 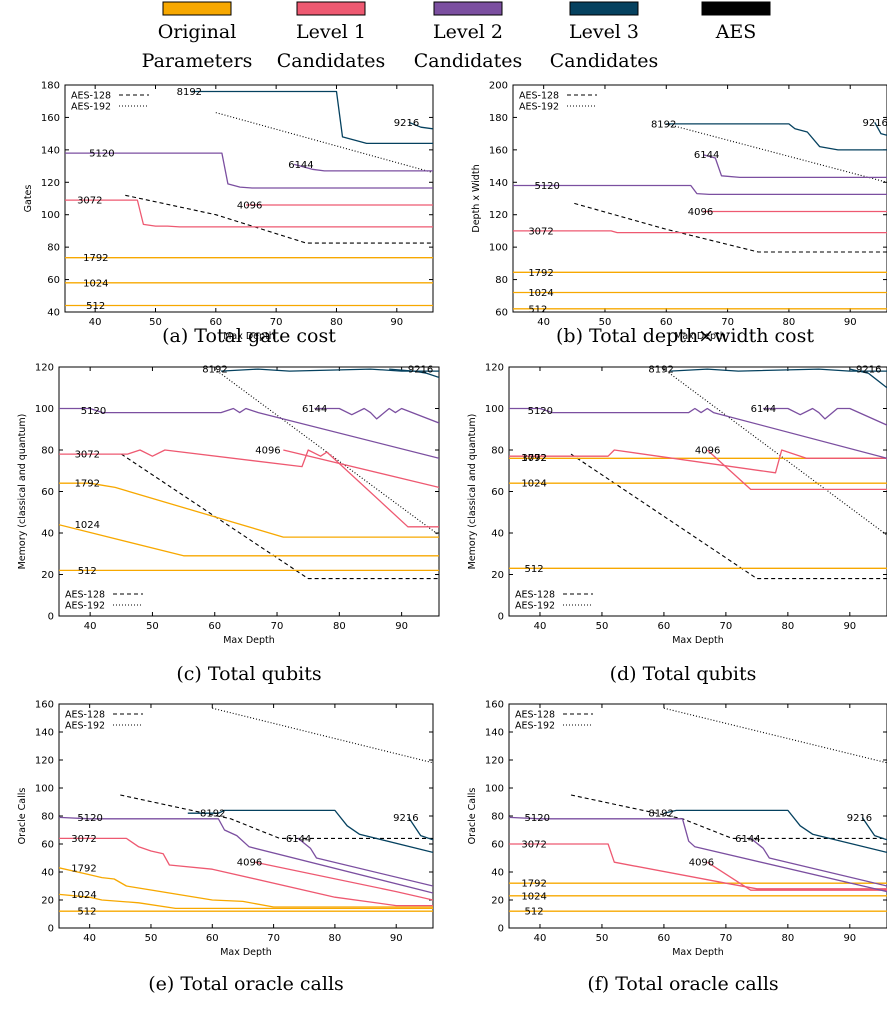 I want to click on chart-caption: (a) Total gate cost, so click(x=249, y=336).